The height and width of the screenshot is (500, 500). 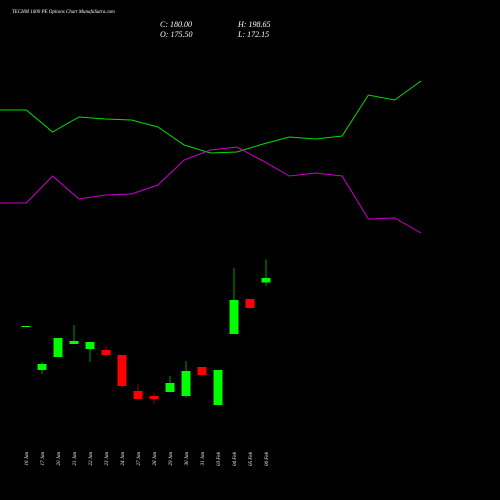 What do you see at coordinates (139, 459) in the screenshot?
I see `x-tick-label: 27 Jan` at bounding box center [139, 459].